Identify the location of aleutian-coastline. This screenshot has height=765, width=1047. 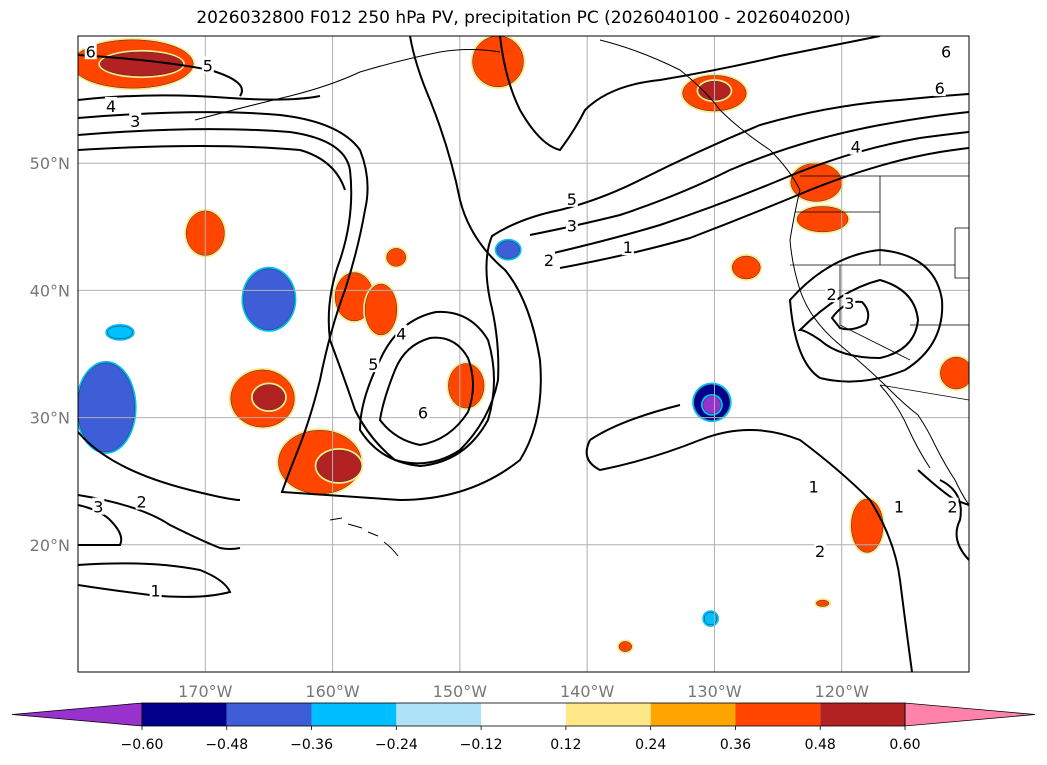
(347, 85).